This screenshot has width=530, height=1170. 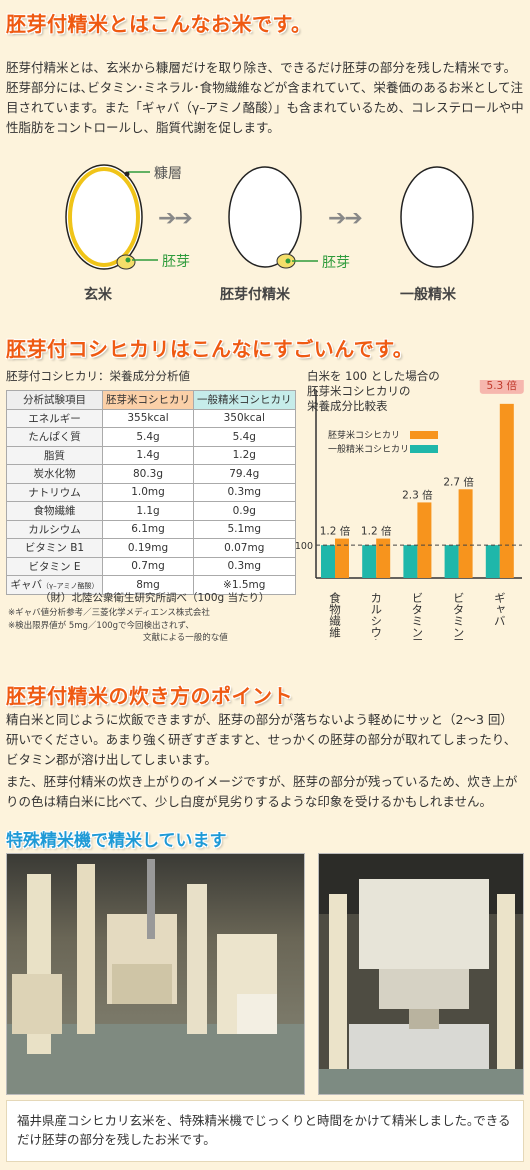 What do you see at coordinates (148, 529) in the screenshot?
I see `cell-germ: 6.1mg` at bounding box center [148, 529].